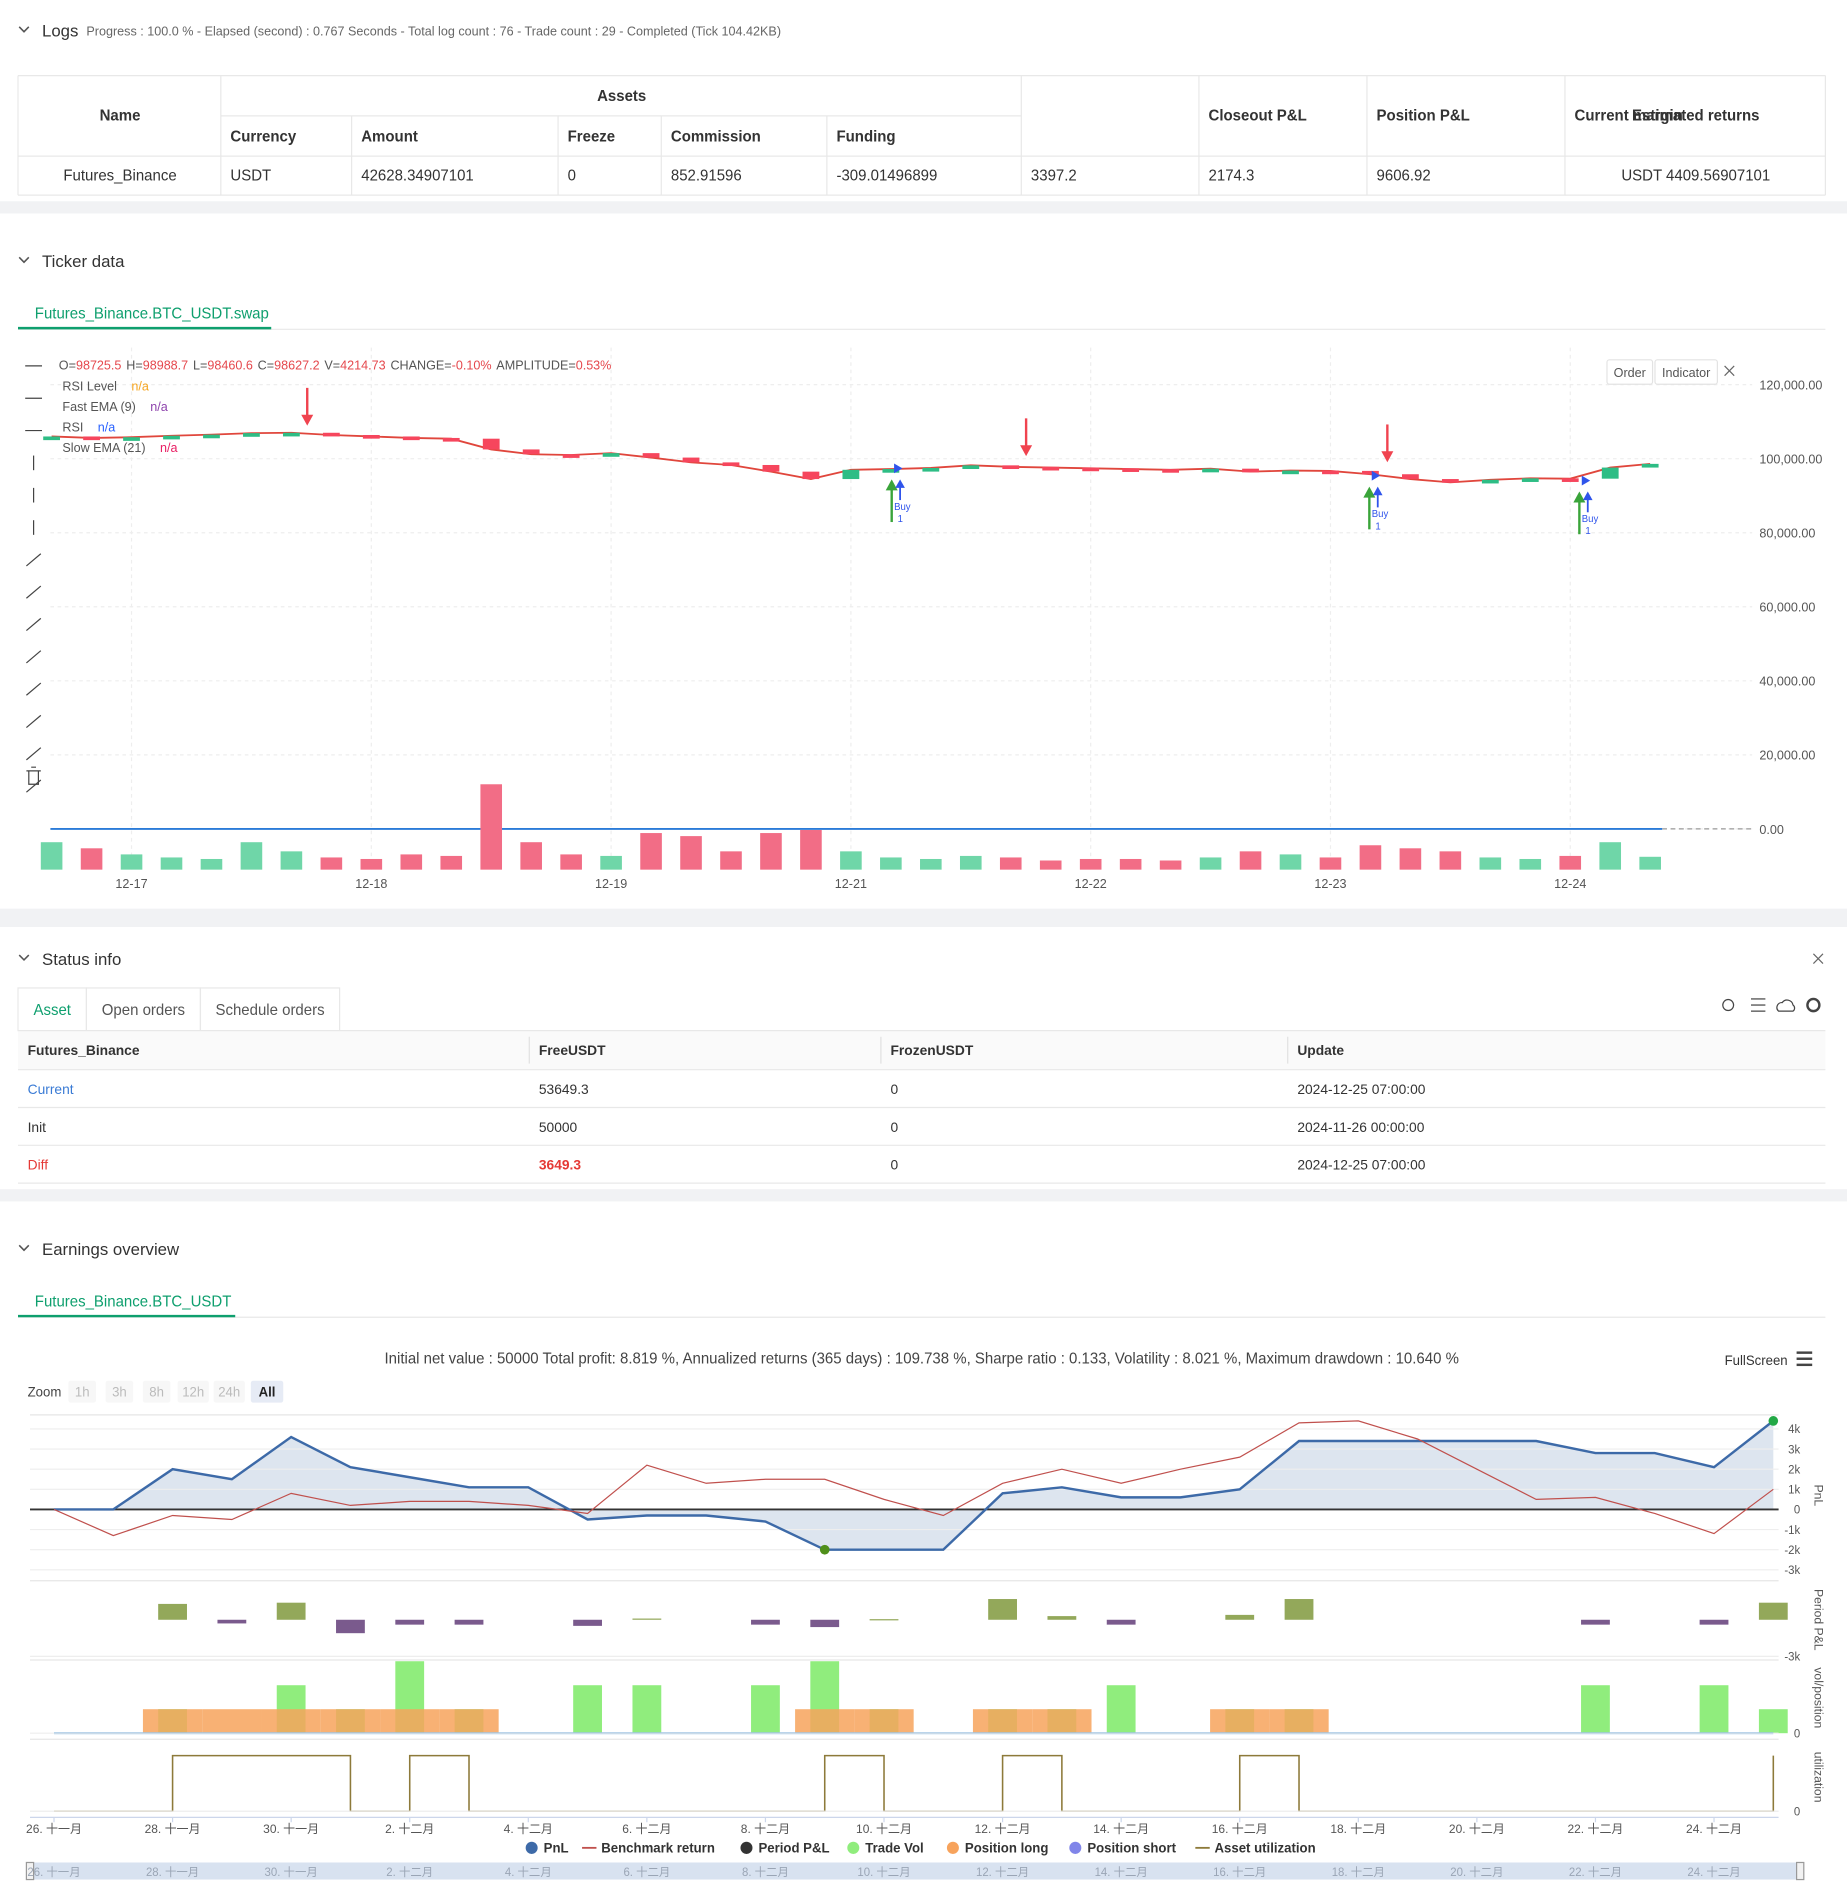 The image size is (1847, 1882). I want to click on indicator-value: n/a, so click(159, 407).